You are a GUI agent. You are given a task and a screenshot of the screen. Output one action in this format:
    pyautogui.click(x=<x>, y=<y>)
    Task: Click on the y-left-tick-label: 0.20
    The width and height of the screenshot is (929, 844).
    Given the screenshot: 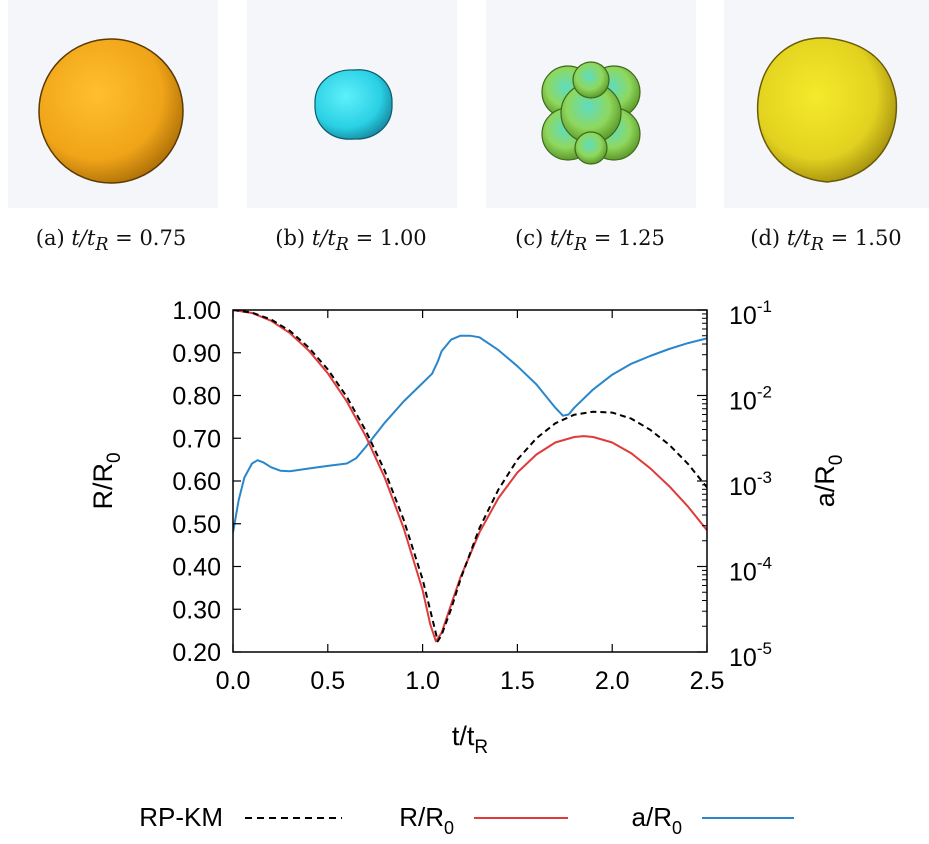 What is the action you would take?
    pyautogui.click(x=196, y=653)
    